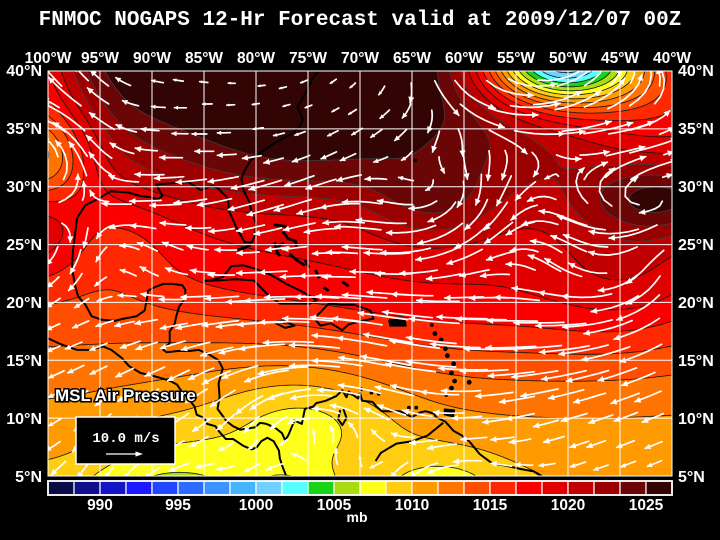 The width and height of the screenshot is (720, 540). I want to click on svg-text: 45°W, so click(620, 58).